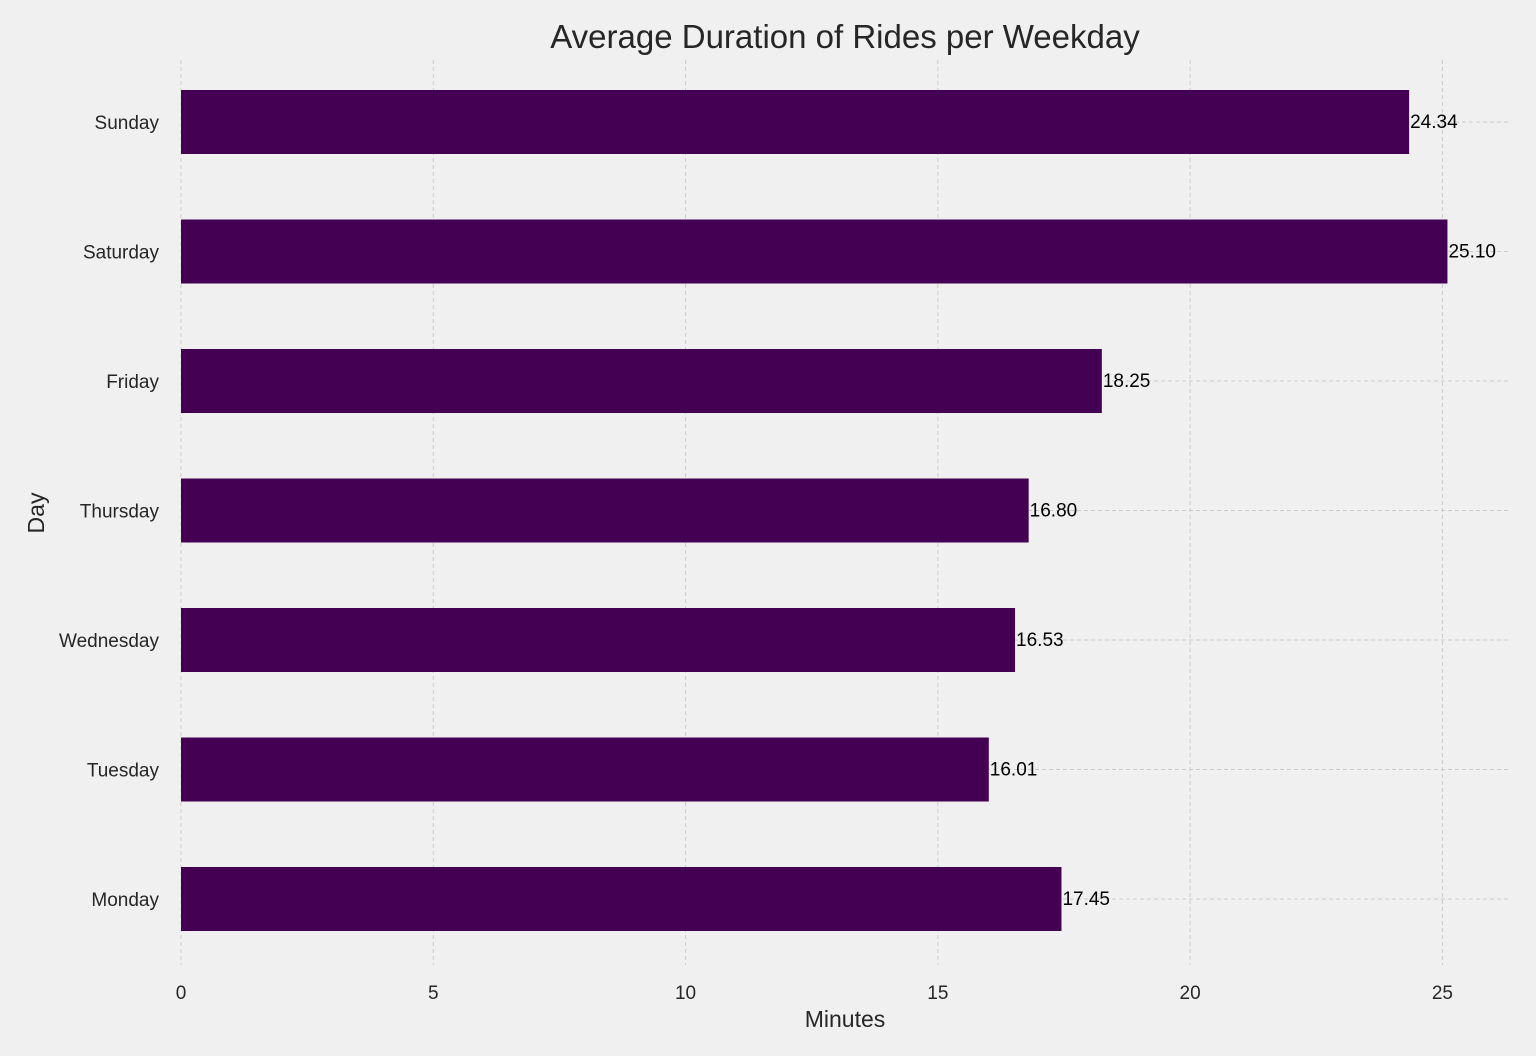 This screenshot has width=1536, height=1056. Describe the element at coordinates (125, 900) in the screenshot. I see `y-tick-label-monday: Monday` at that location.